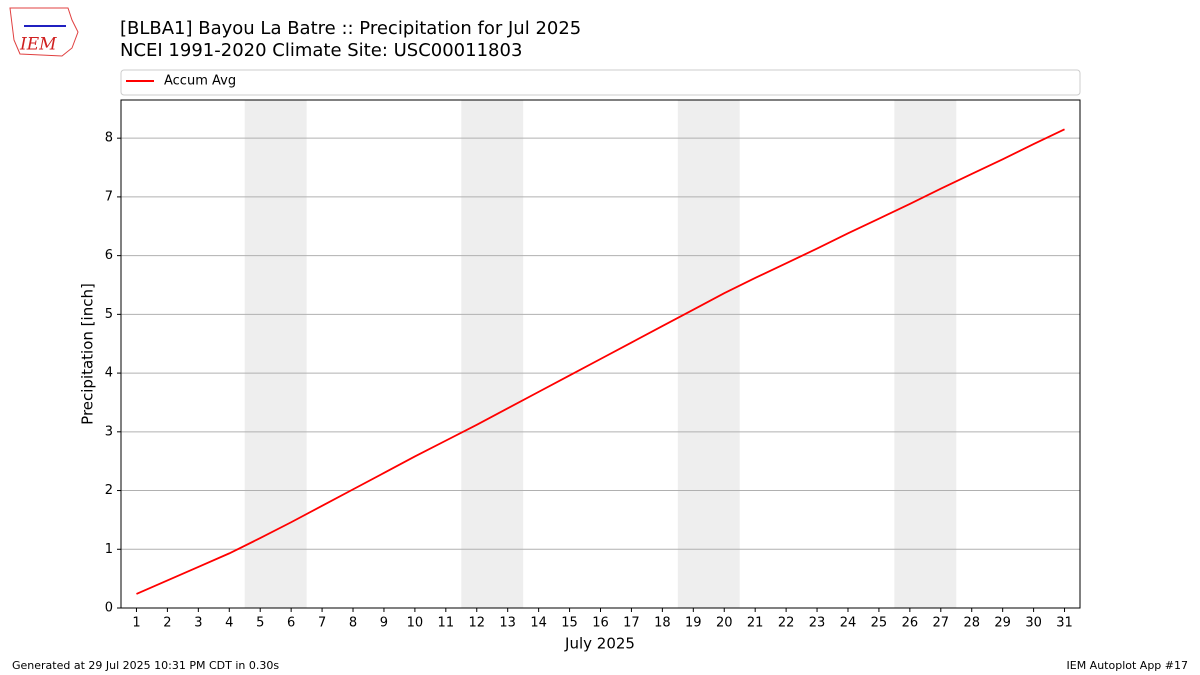  What do you see at coordinates (109, 431) in the screenshot?
I see `y-tick-label: 3` at bounding box center [109, 431].